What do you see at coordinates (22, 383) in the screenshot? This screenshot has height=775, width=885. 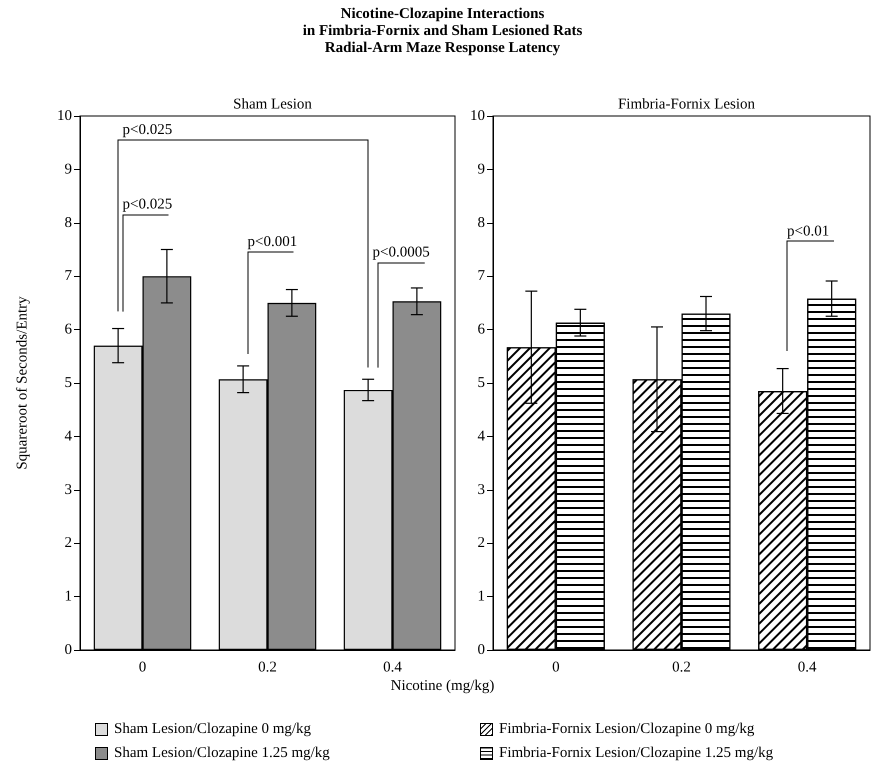 I see `y-axis-title: Squareroot of Seconds/Entry` at bounding box center [22, 383].